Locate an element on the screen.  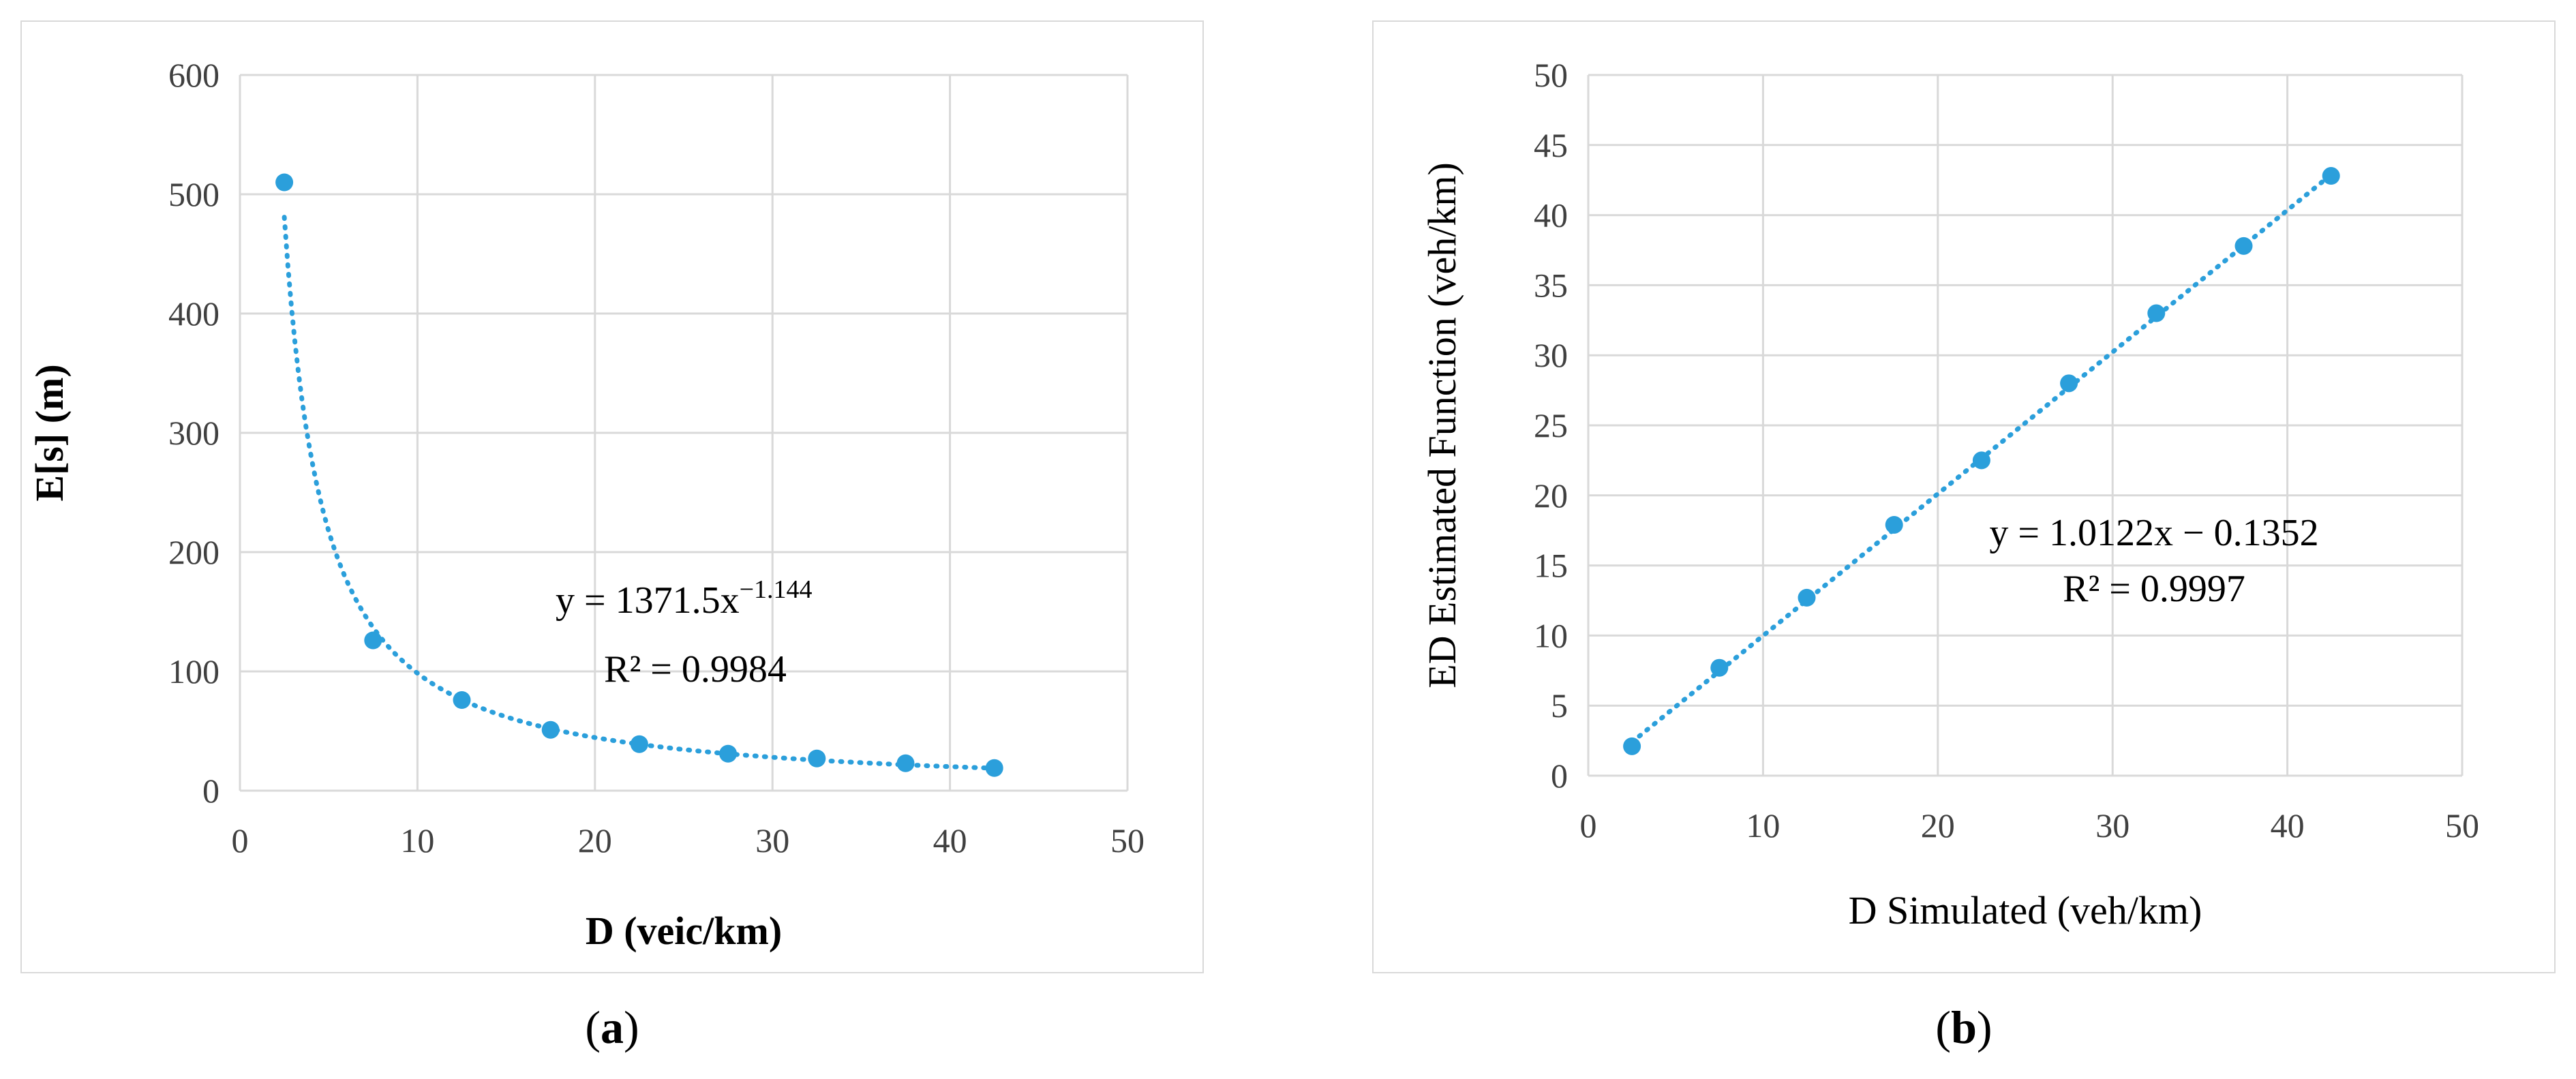
x-axis-title: D (veic/km) is located at coordinates (684, 931).